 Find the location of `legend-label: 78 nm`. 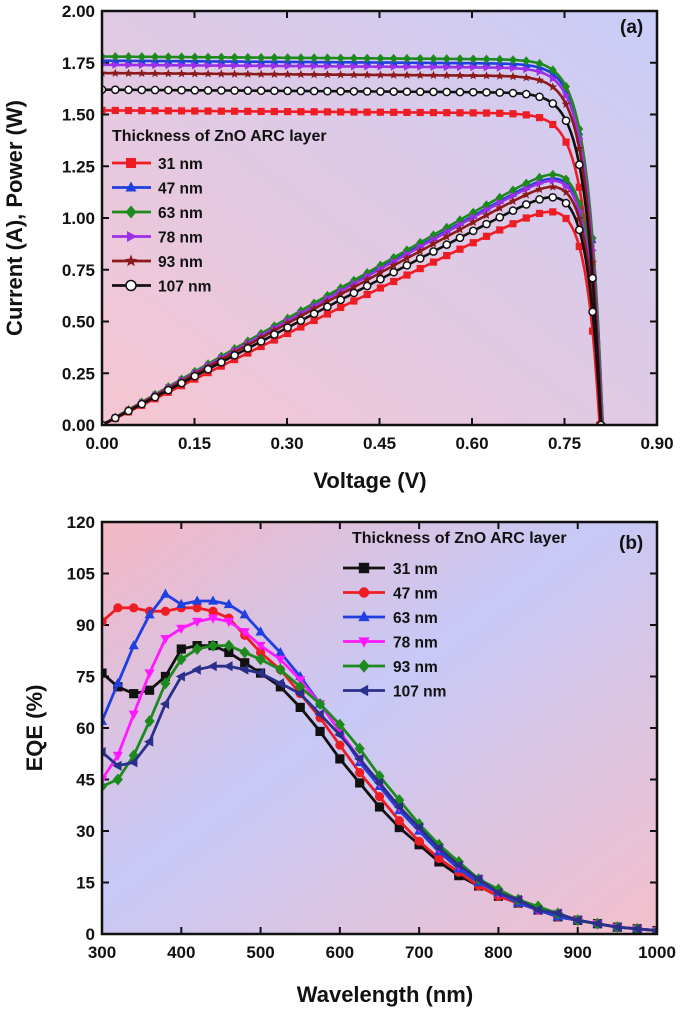

legend-label: 78 nm is located at coordinates (180, 238).